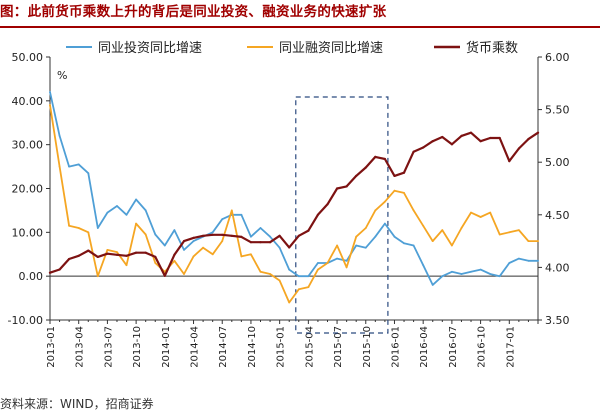 This screenshot has width=600, height=414. Describe the element at coordinates (557, 57) in the screenshot. I see `right-tick-label: 6.00` at that location.